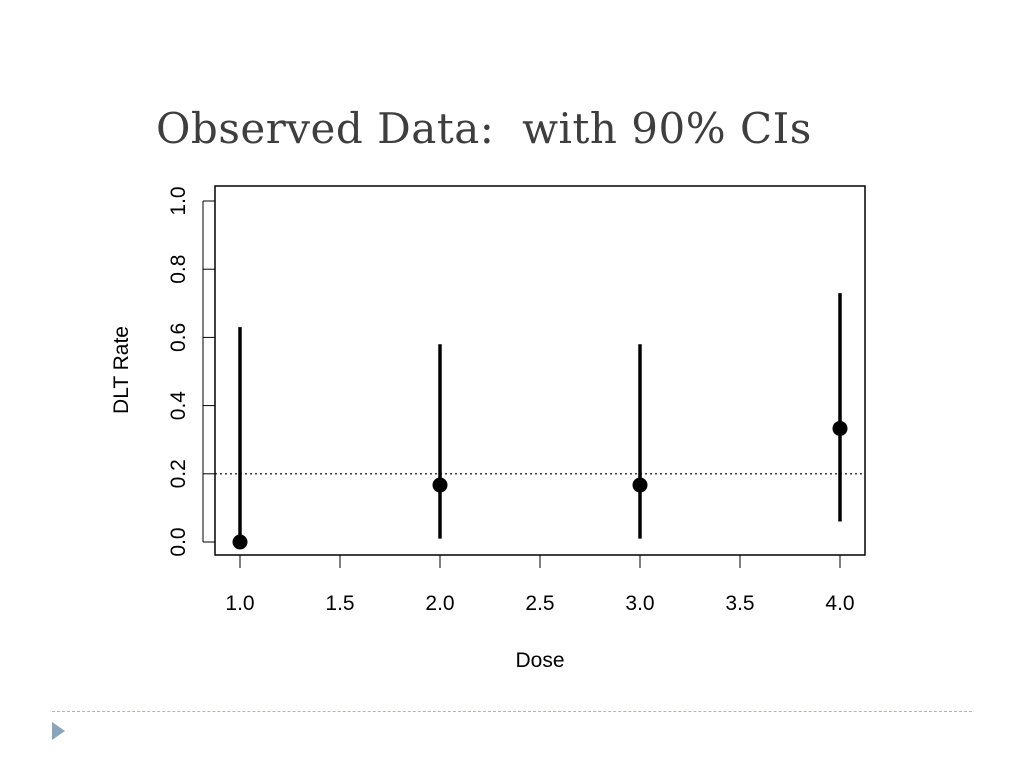  Describe the element at coordinates (540, 485) in the screenshot. I see `data-points` at that location.